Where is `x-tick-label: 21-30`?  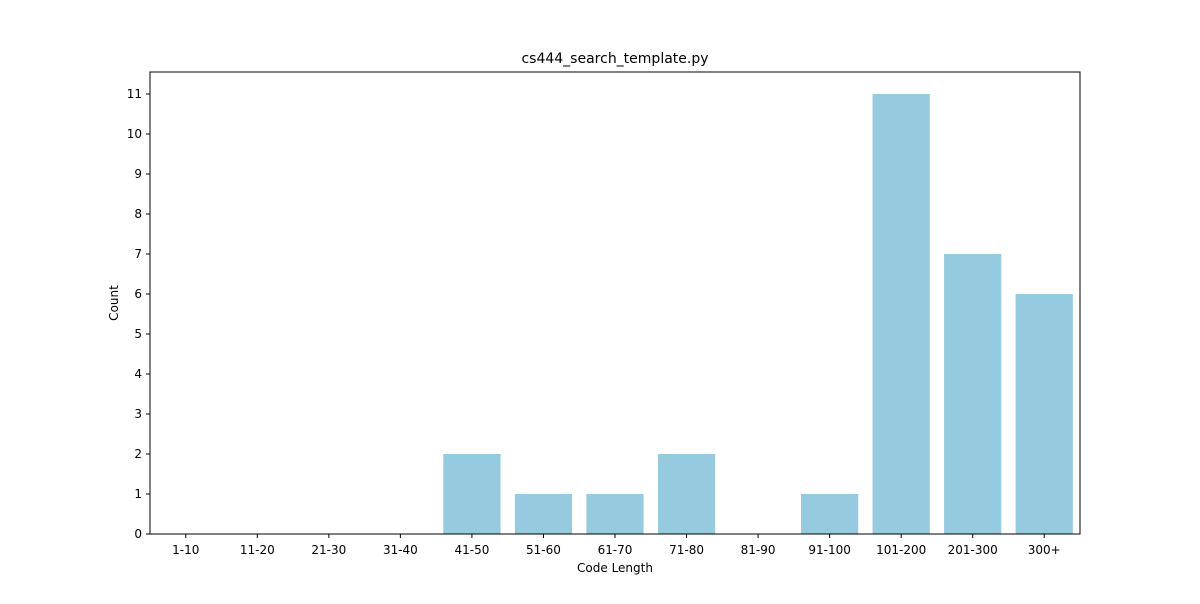 x-tick-label: 21-30 is located at coordinates (328, 550).